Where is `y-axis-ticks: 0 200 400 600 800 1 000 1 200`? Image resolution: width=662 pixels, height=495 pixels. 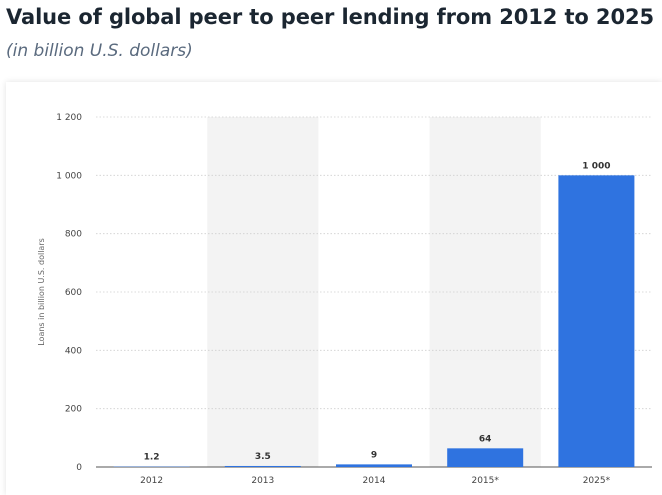
y-axis-ticks: 0 200 400 600 800 1 000 1 200 is located at coordinates (69, 293).